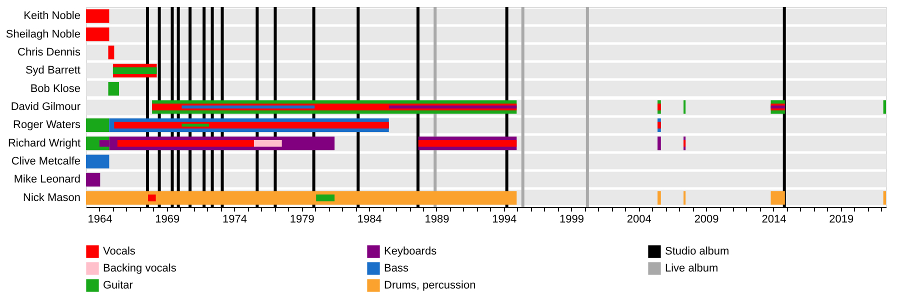 The image size is (900, 305). What do you see at coordinates (118, 286) in the screenshot?
I see `legend-label: Guitar` at bounding box center [118, 286].